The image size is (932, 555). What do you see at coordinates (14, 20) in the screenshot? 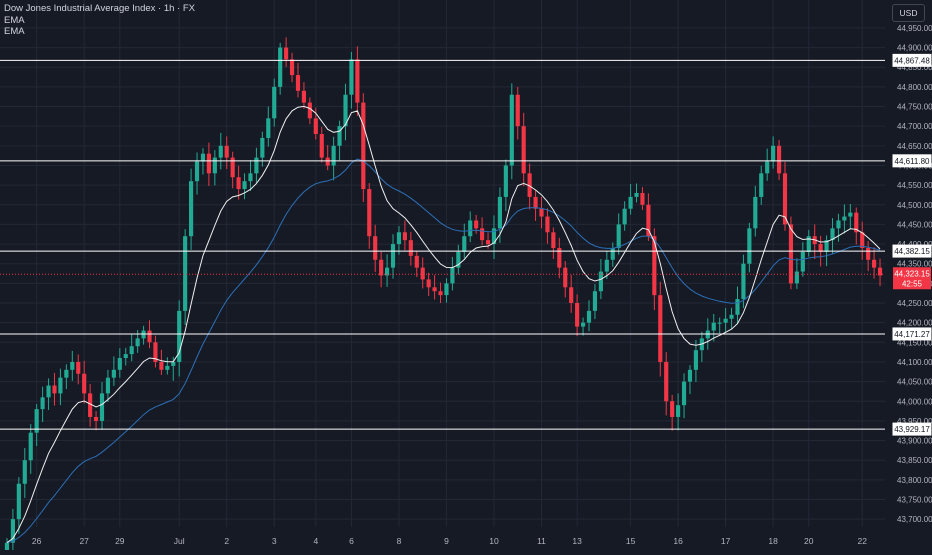
I see `ema-indicator-1: EMA` at bounding box center [14, 20].